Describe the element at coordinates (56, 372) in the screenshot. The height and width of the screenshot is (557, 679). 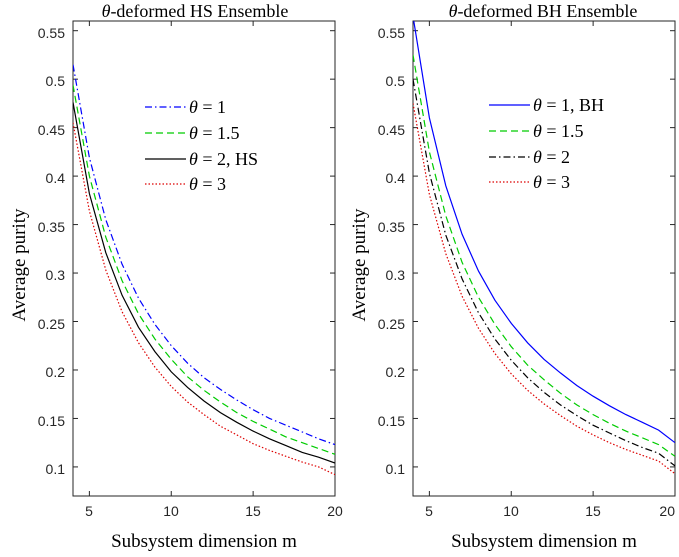
I see `left-y-tick-label: 0.2` at that location.